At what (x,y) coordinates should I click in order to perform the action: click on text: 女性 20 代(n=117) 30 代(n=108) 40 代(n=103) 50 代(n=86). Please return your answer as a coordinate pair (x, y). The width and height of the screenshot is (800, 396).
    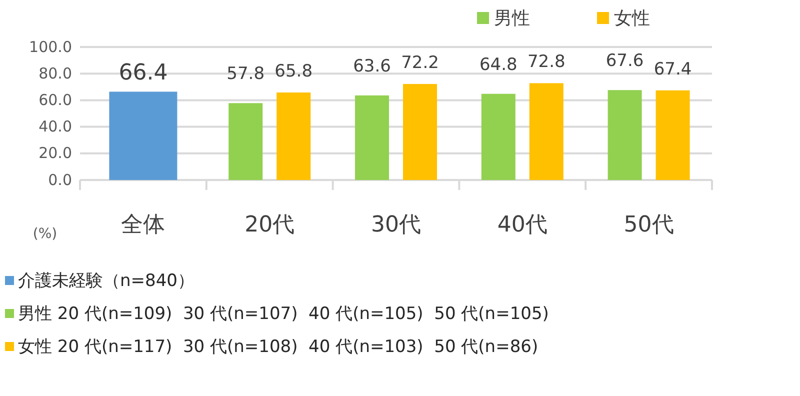
    Looking at the image, I should click on (278, 347).